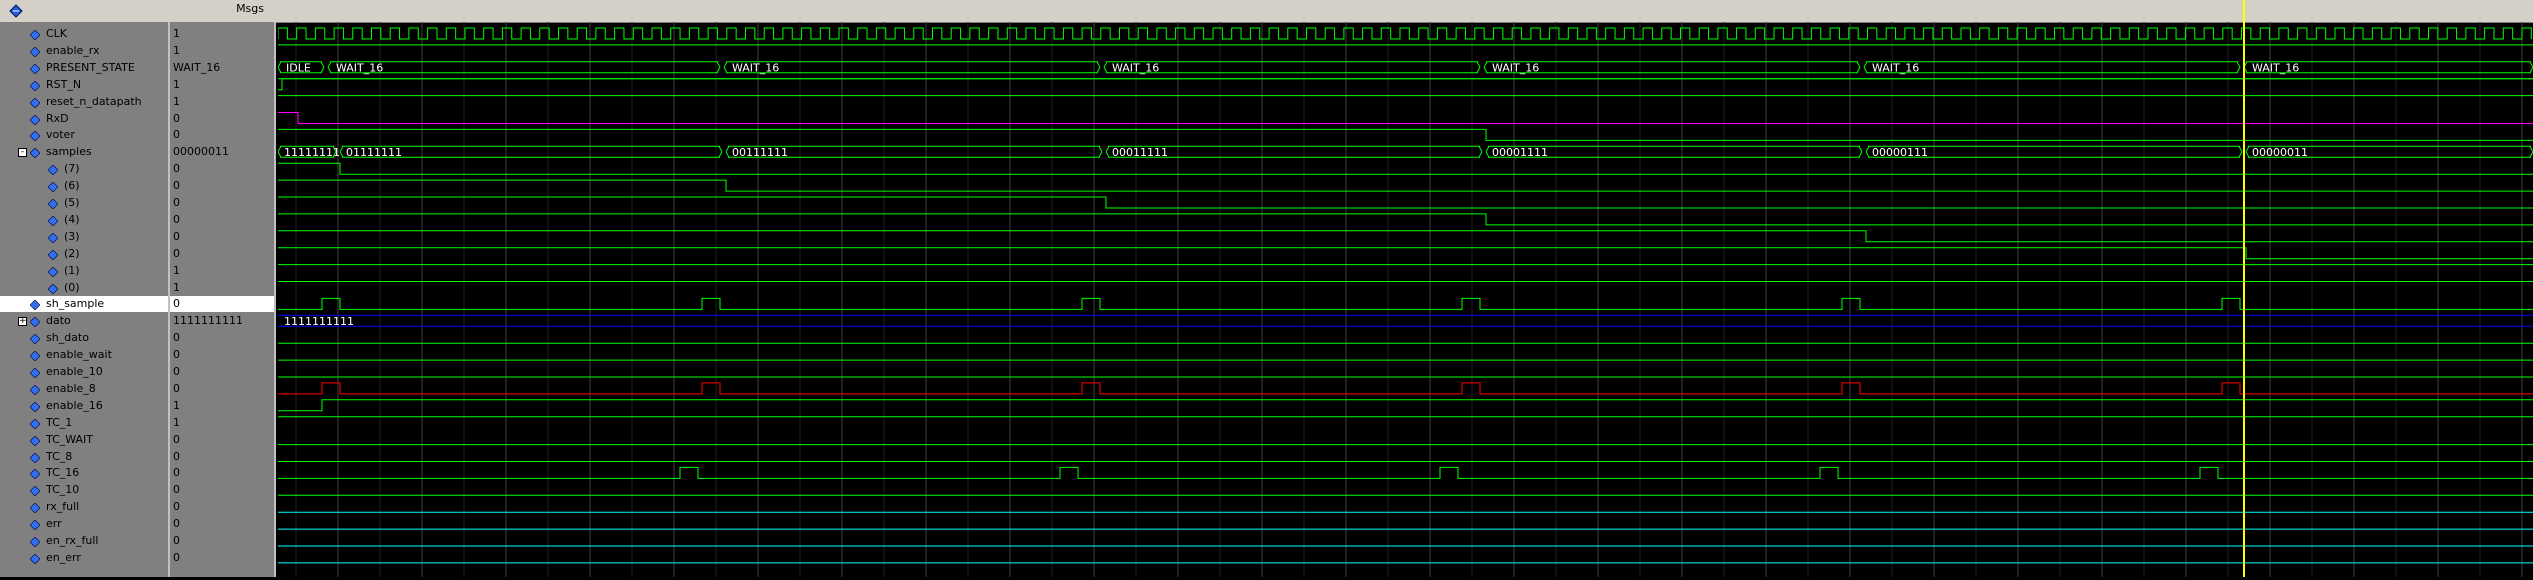  I want to click on signal-name-label: voter, so click(60, 135).